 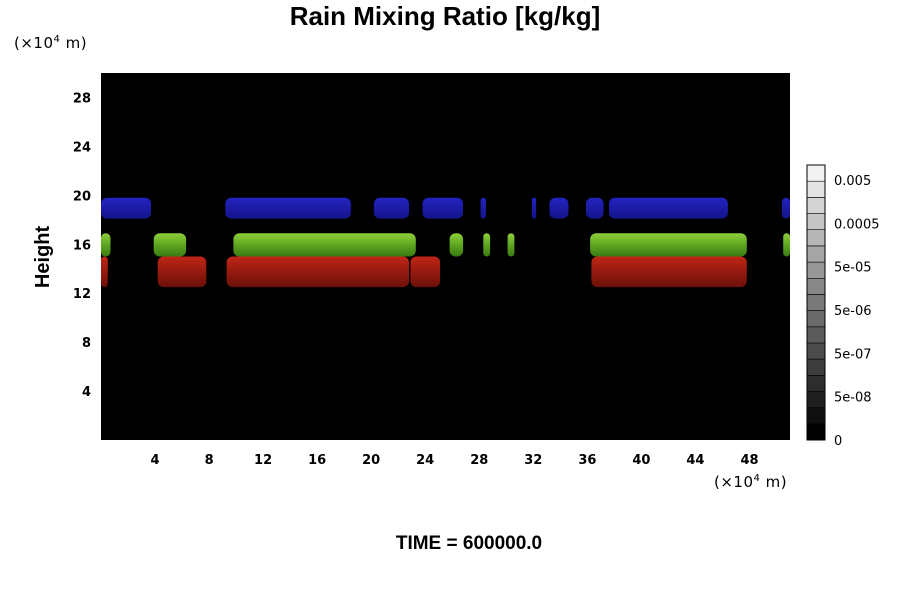 What do you see at coordinates (86, 392) in the screenshot?
I see `y-tick-label: 4` at bounding box center [86, 392].